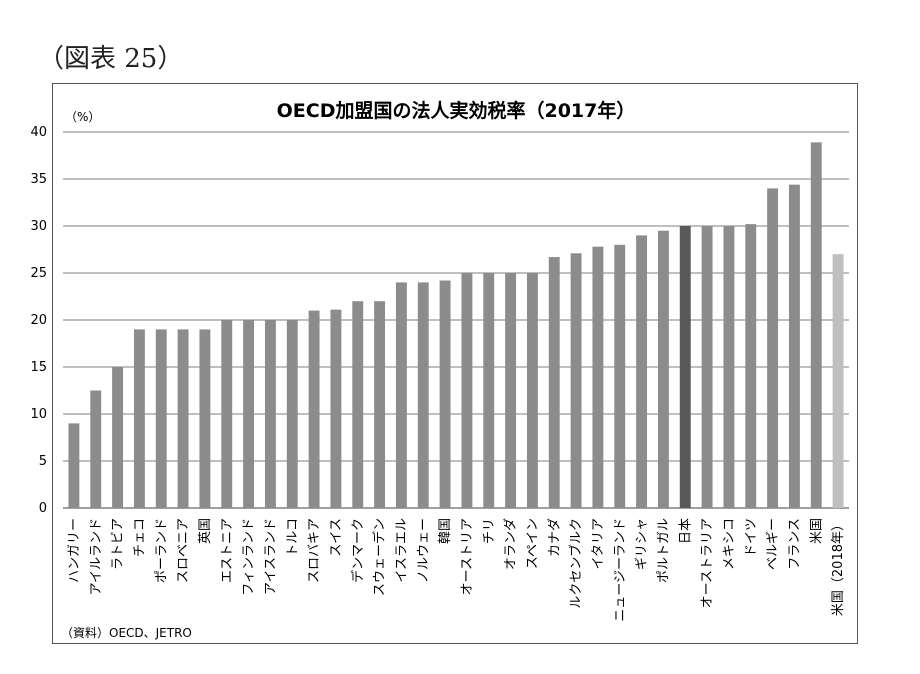 This screenshot has width=920, height=674. What do you see at coordinates (794, 544) in the screenshot?
I see `x-tick-label: フランス` at bounding box center [794, 544].